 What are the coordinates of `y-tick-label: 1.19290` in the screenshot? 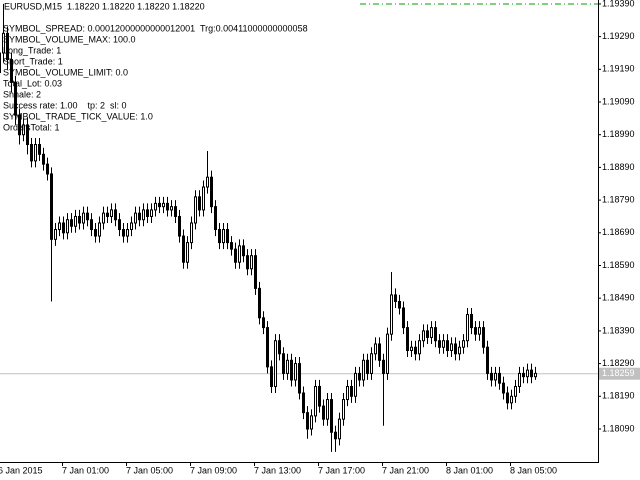 It's located at (618, 36).